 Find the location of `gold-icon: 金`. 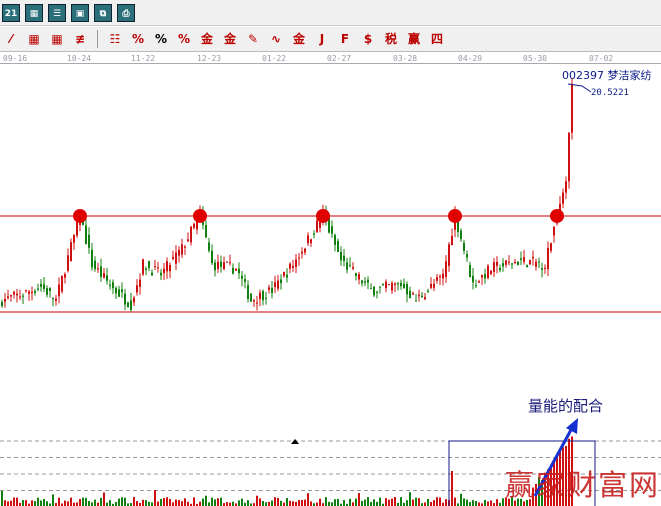

gold-icon: 金 is located at coordinates (298, 39).